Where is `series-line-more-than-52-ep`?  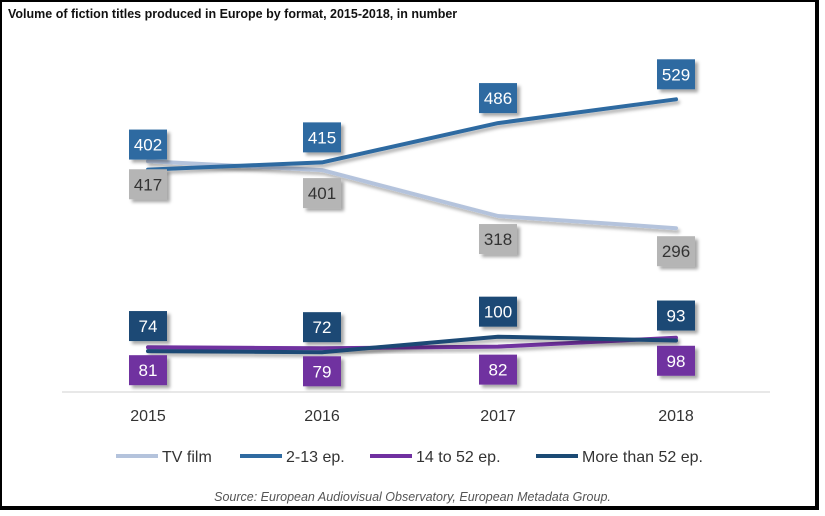
series-line-more-than-52-ep is located at coordinates (412, 344).